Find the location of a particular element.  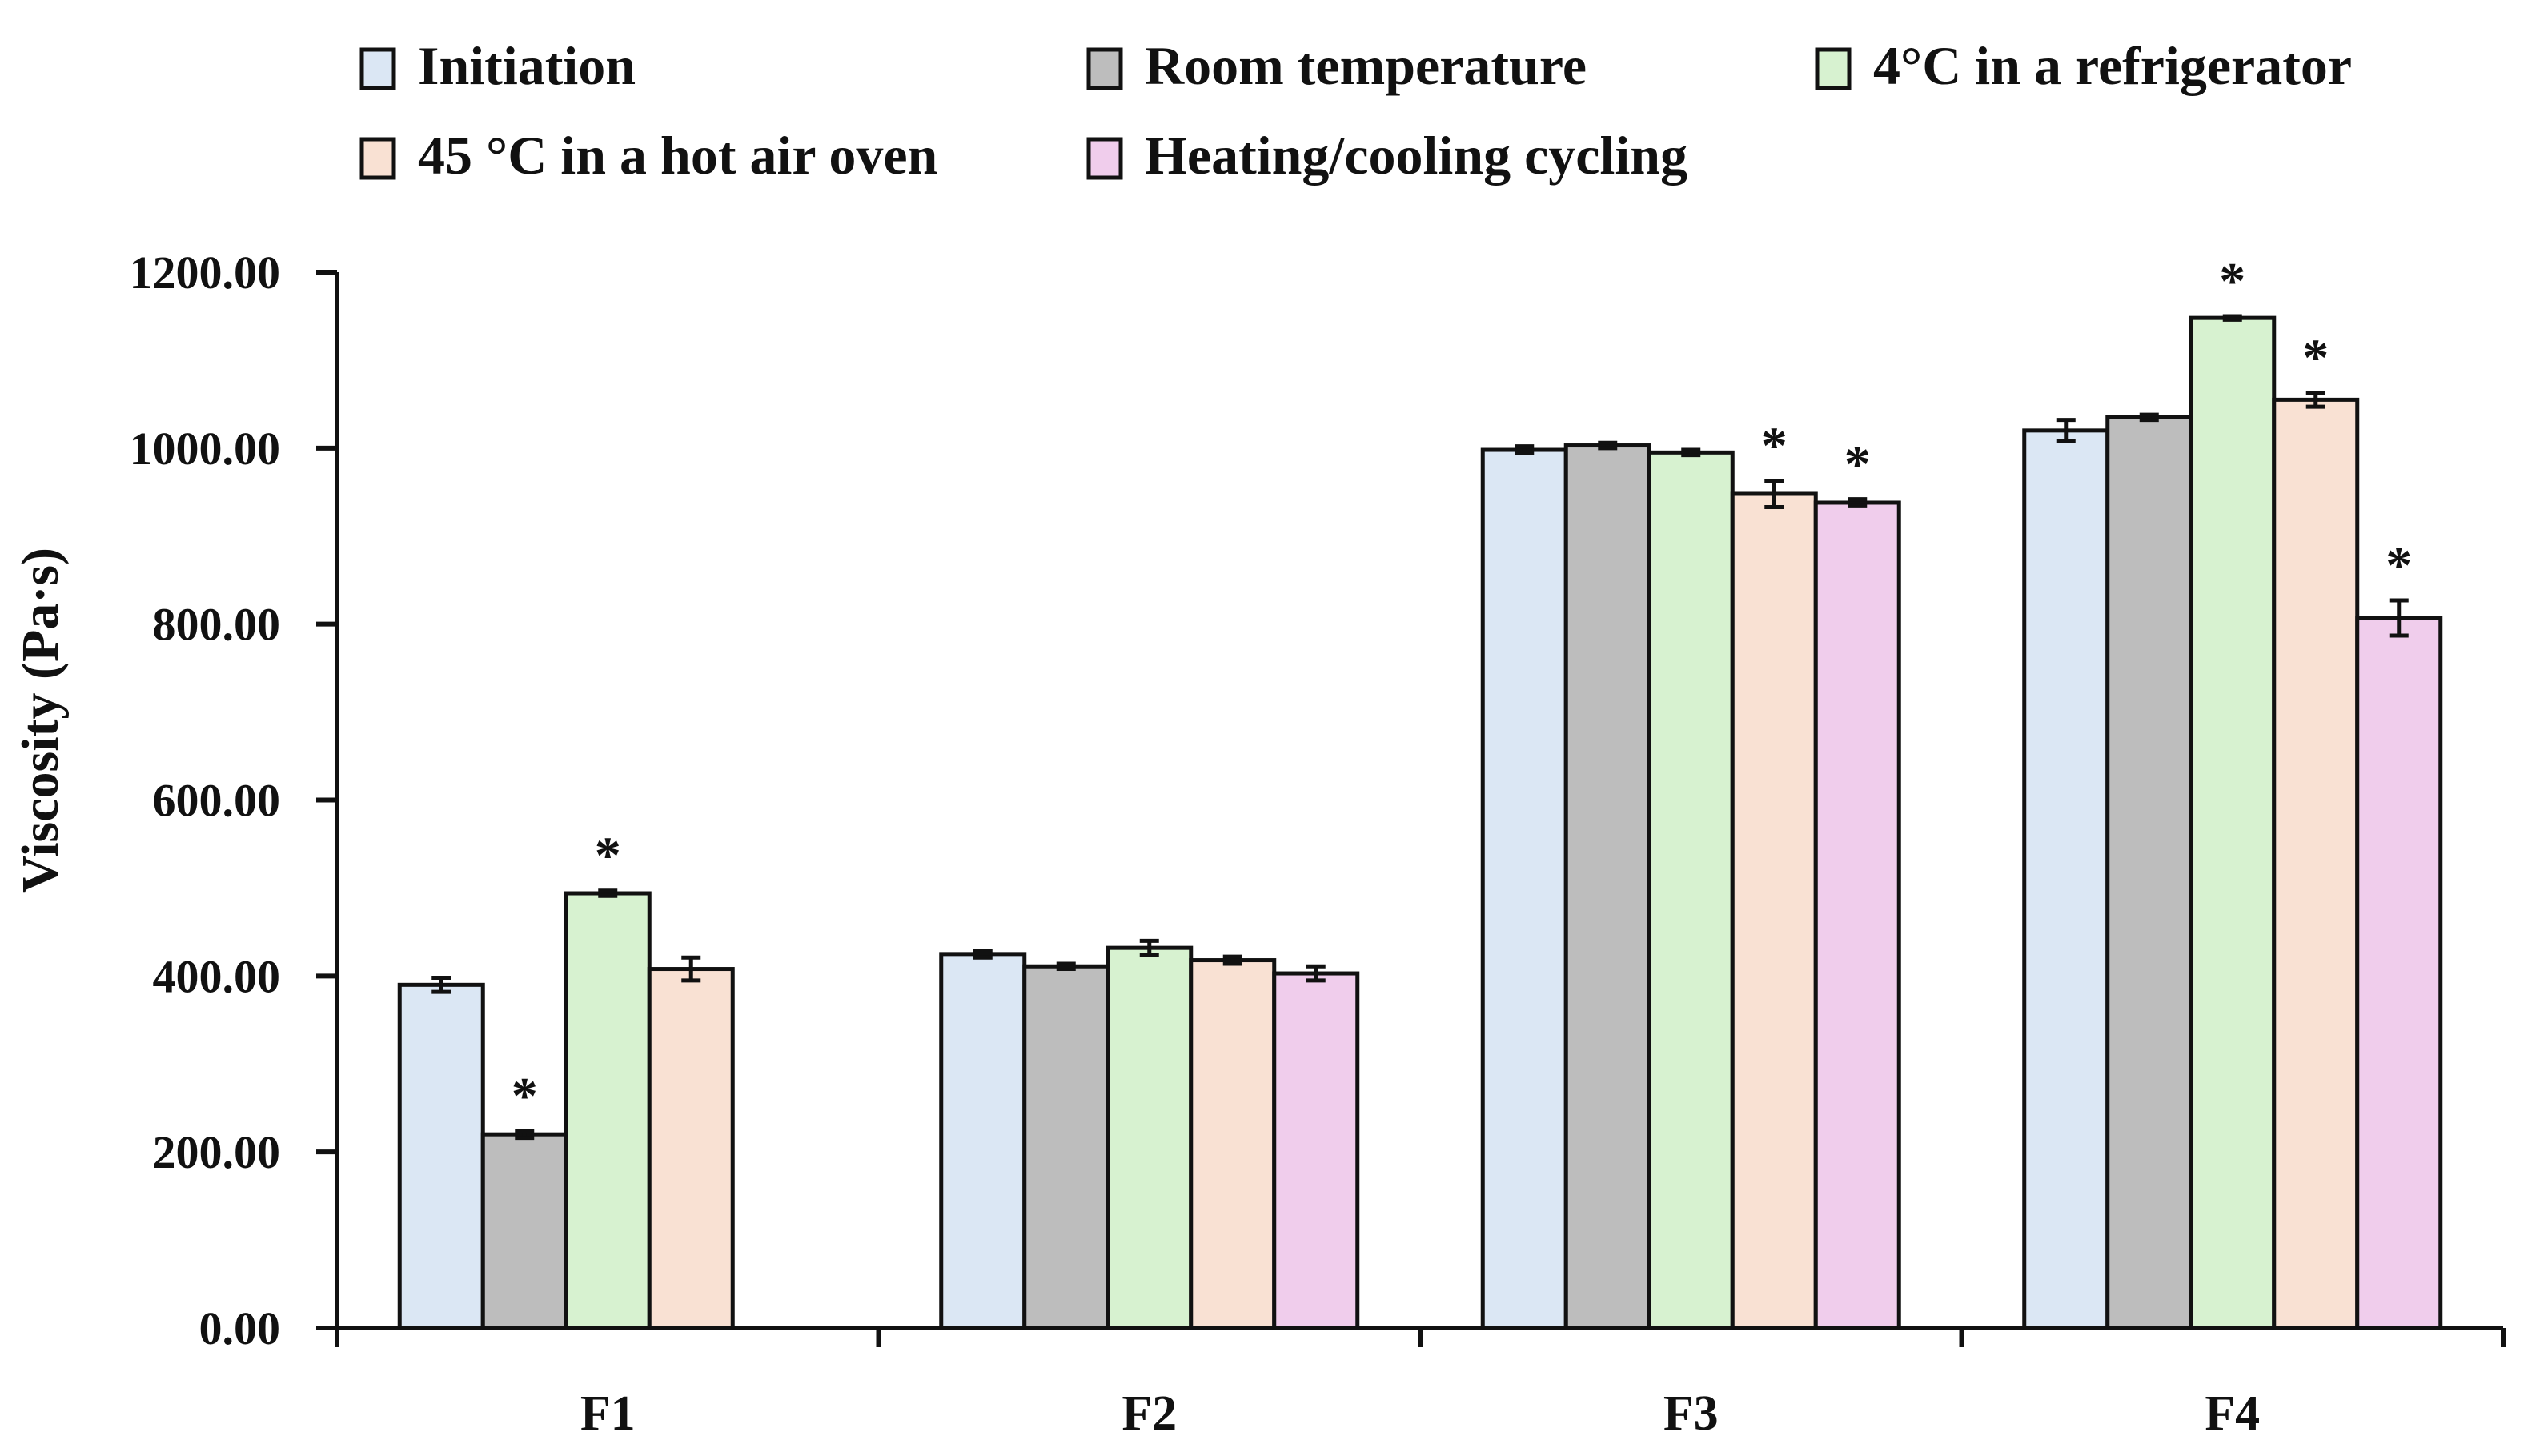

legend-label-4-c-in-a-refrigerator: 4°C in a refrigerator is located at coordinates (2112, 65).